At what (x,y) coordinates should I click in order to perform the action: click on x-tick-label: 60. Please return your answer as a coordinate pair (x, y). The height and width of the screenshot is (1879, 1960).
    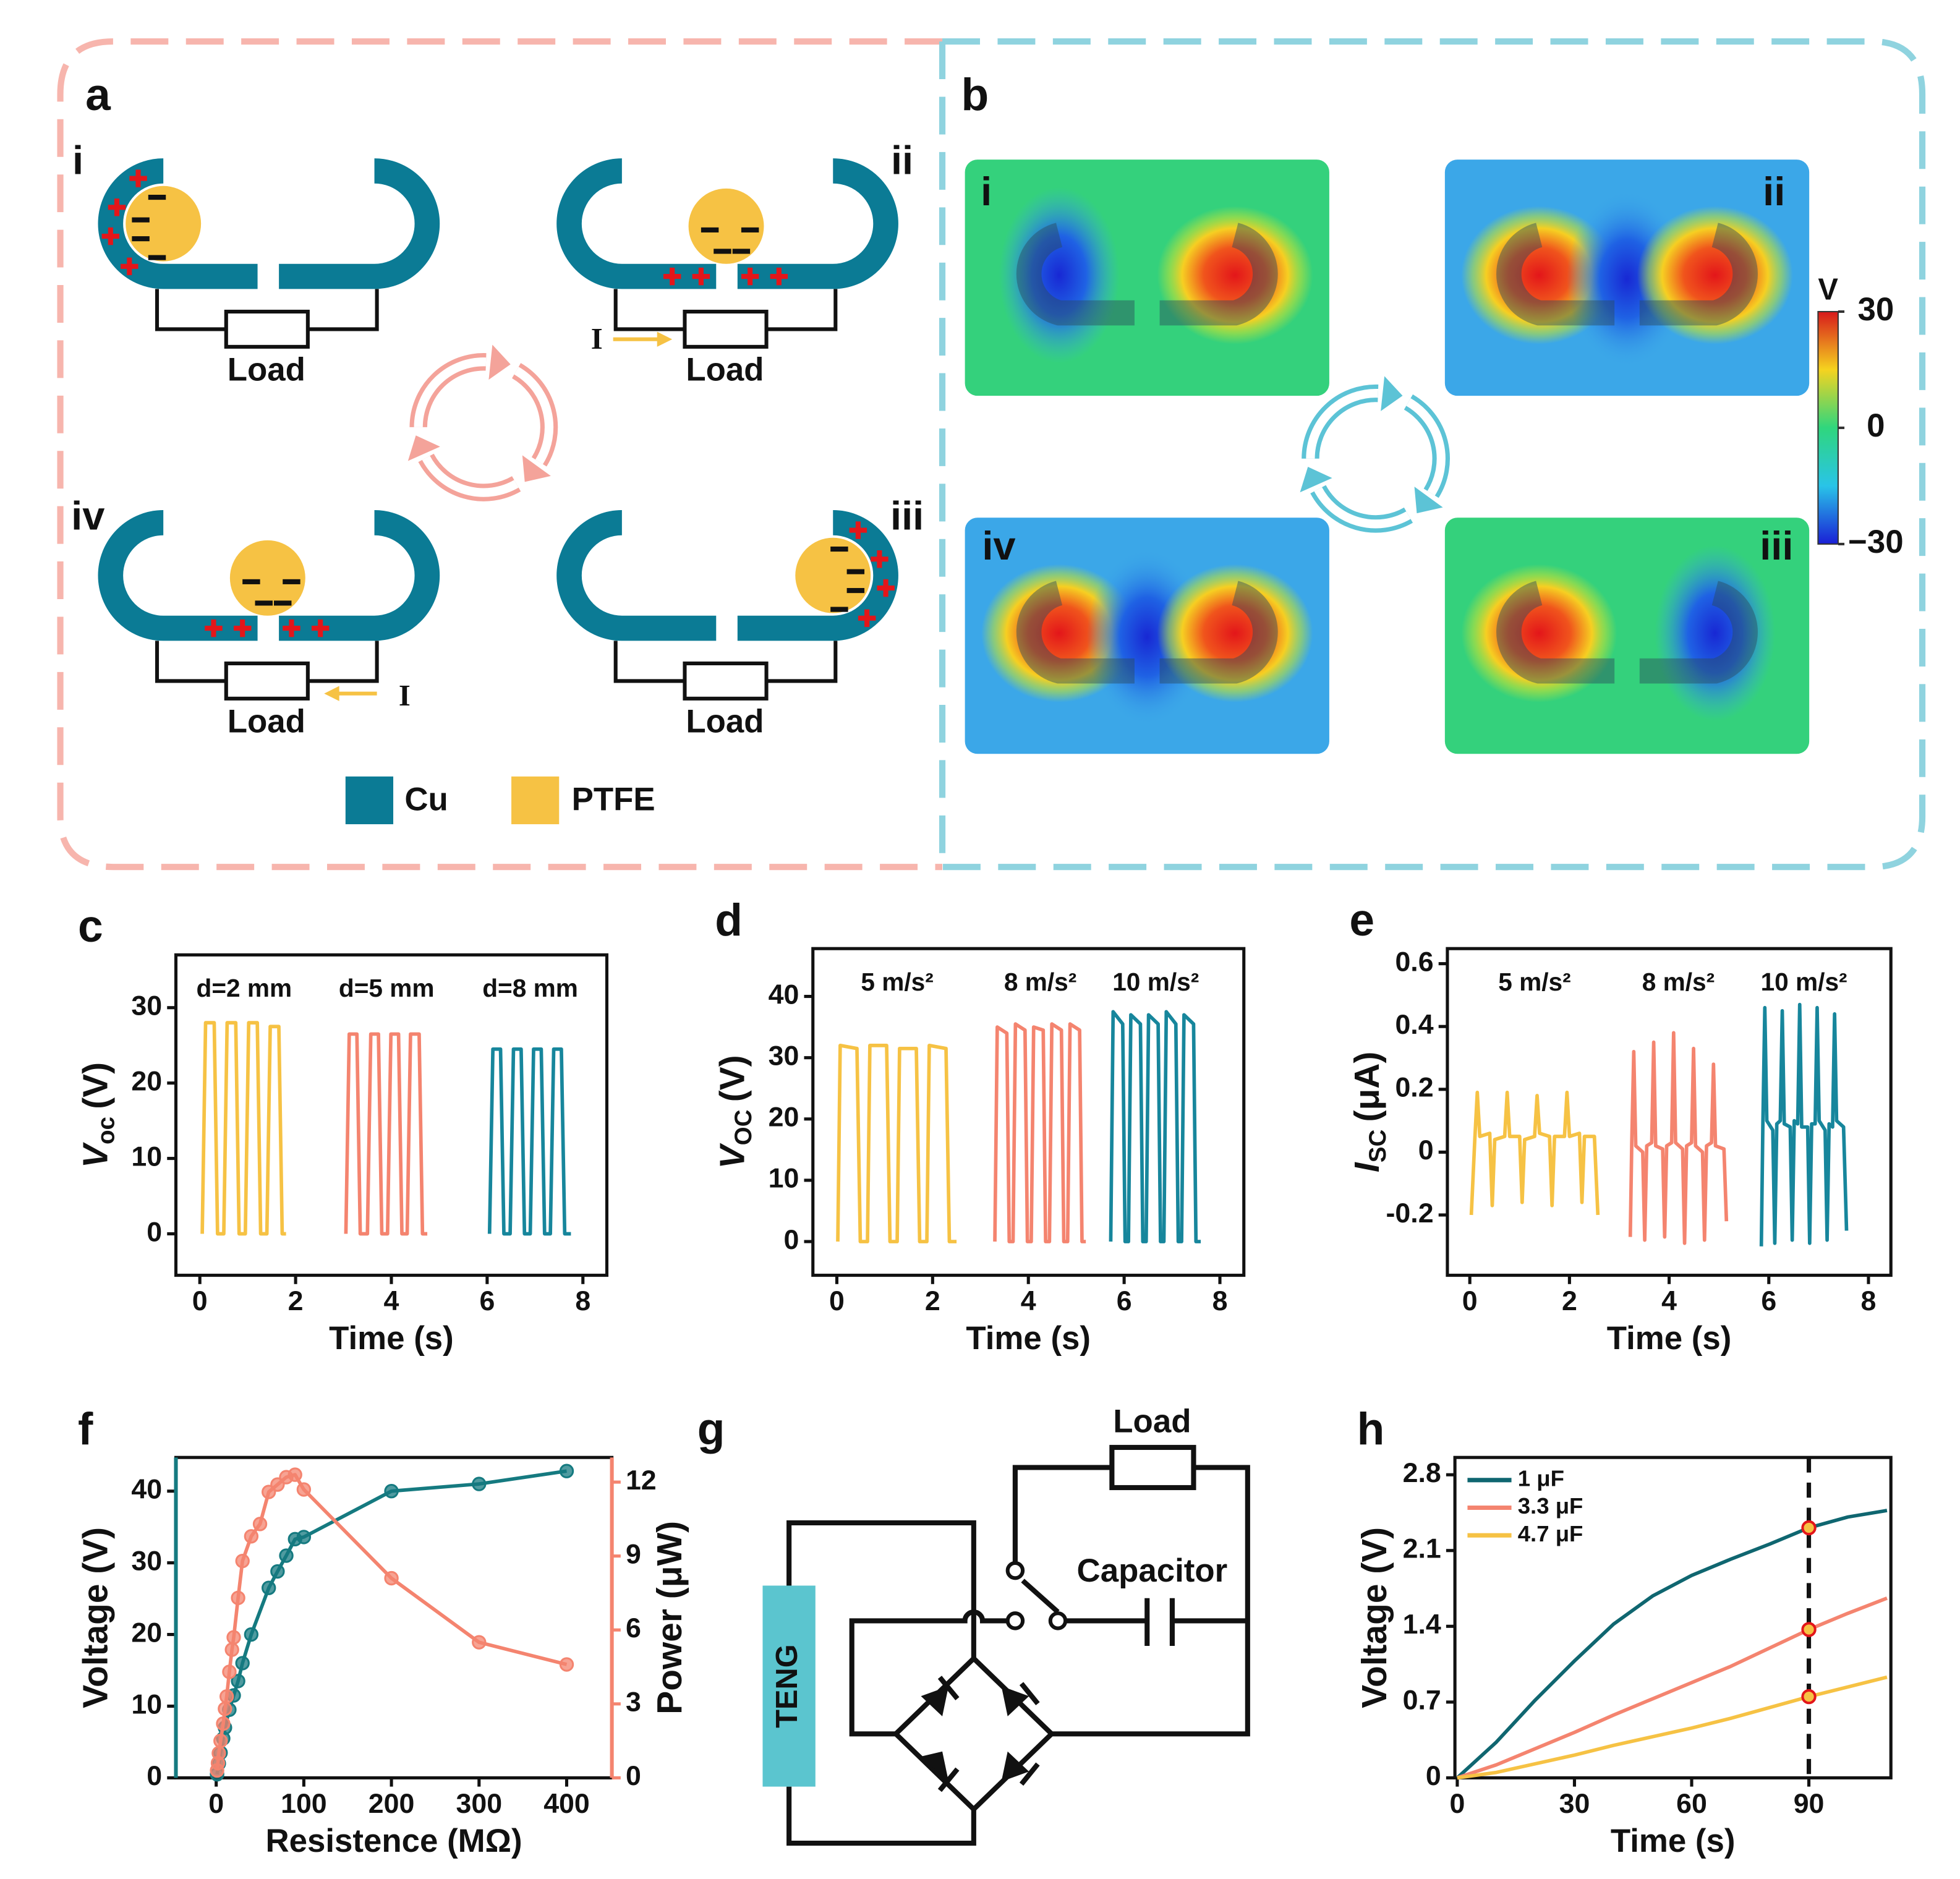
    Looking at the image, I should click on (1691, 1804).